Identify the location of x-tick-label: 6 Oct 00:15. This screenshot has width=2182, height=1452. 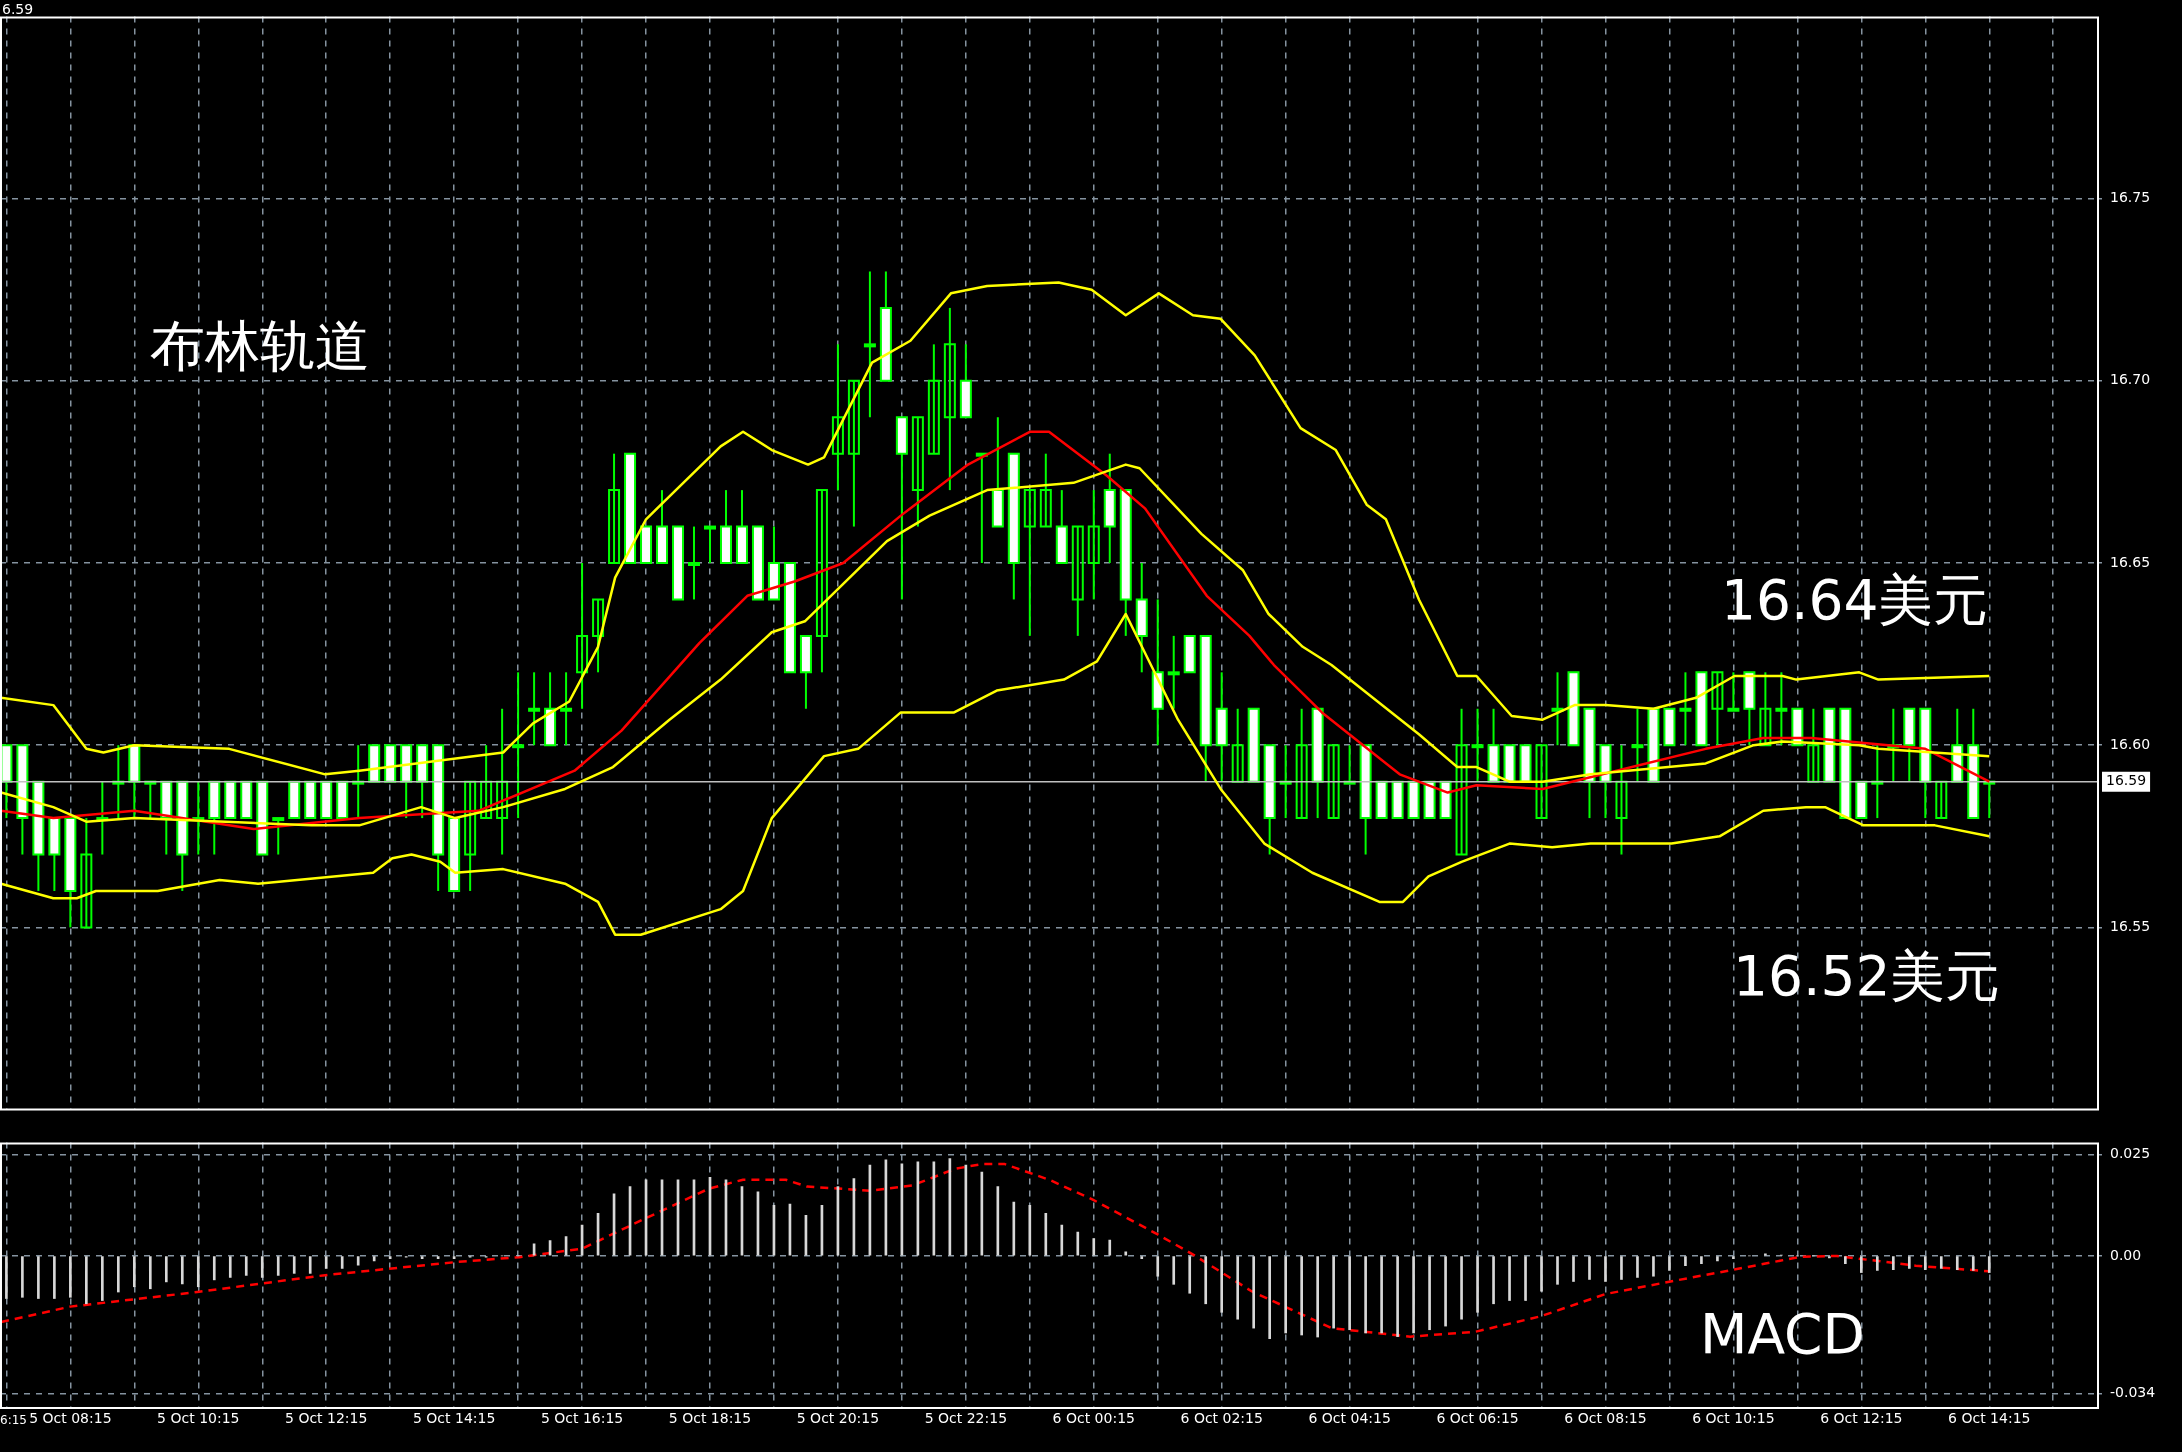
(1093, 1418).